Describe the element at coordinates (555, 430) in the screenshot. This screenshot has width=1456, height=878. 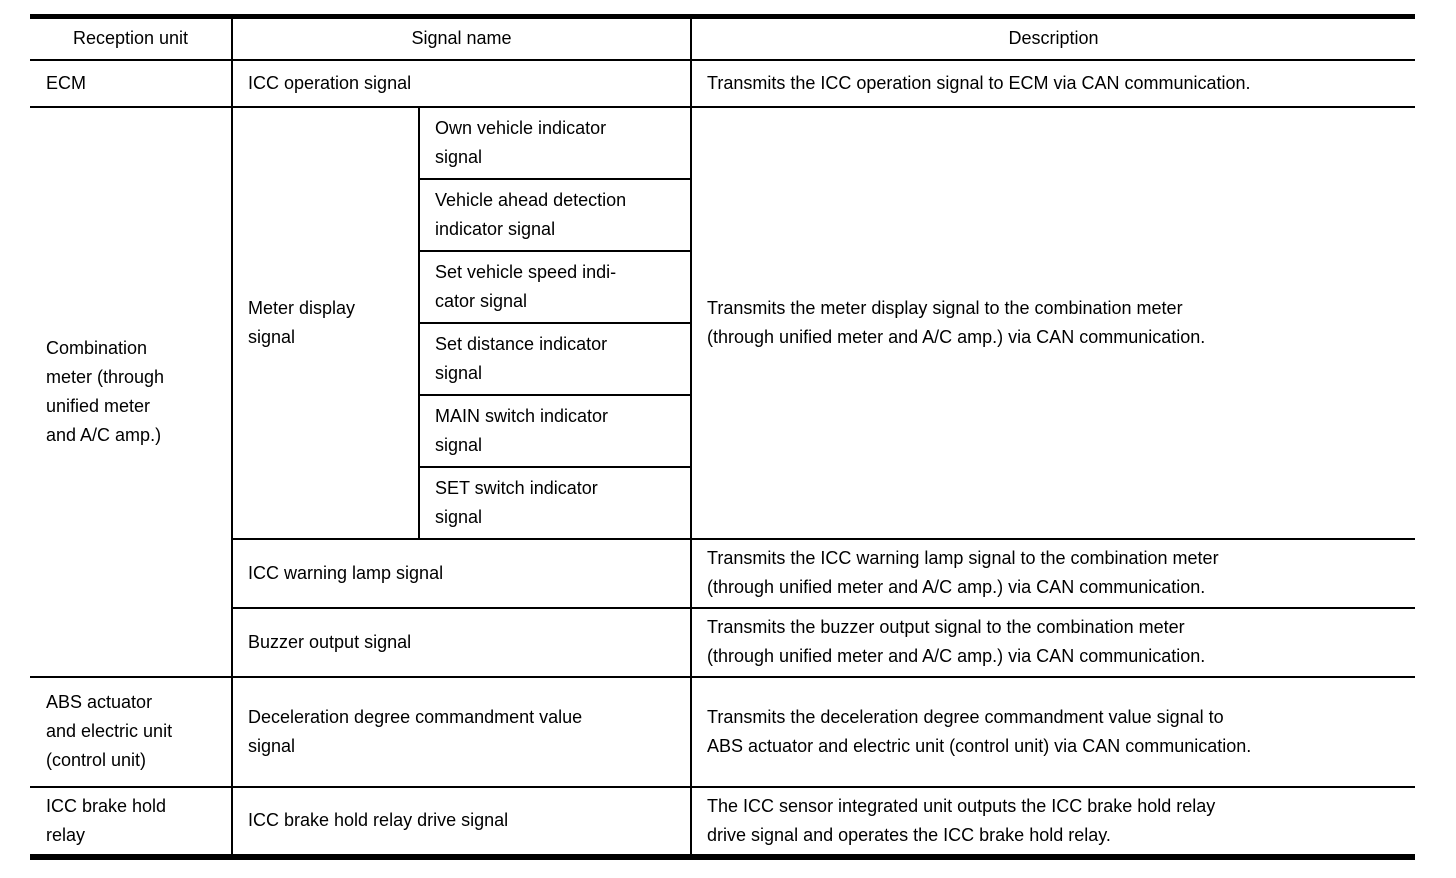
I see `main-switch-indicator-cell: MAIN switch indicator signal` at that location.